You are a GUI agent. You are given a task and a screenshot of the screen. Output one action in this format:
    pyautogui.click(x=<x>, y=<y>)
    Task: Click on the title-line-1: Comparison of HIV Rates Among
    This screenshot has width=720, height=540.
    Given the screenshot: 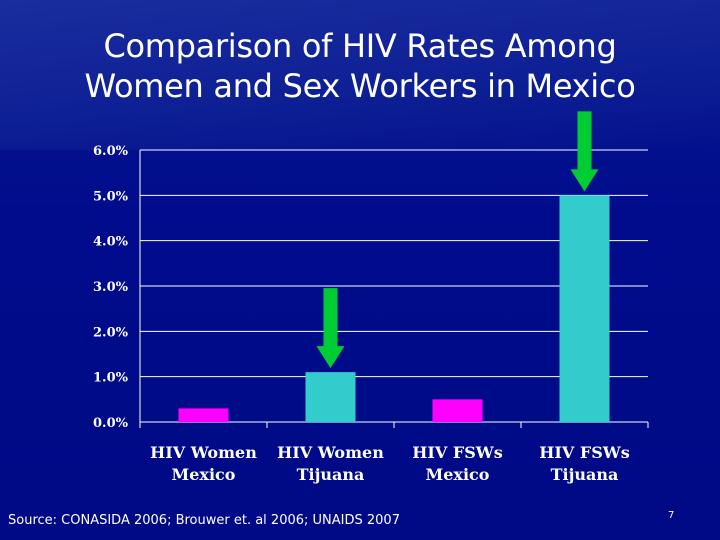 What is the action you would take?
    pyautogui.click(x=360, y=46)
    